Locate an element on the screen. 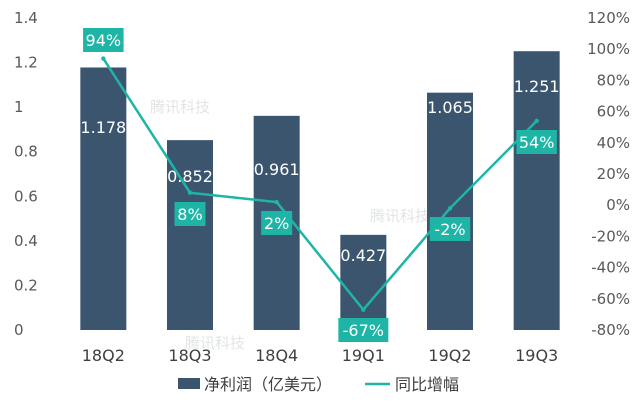 This screenshot has height=406, width=641. legend-line-label: 同比增幅 is located at coordinates (427, 384).